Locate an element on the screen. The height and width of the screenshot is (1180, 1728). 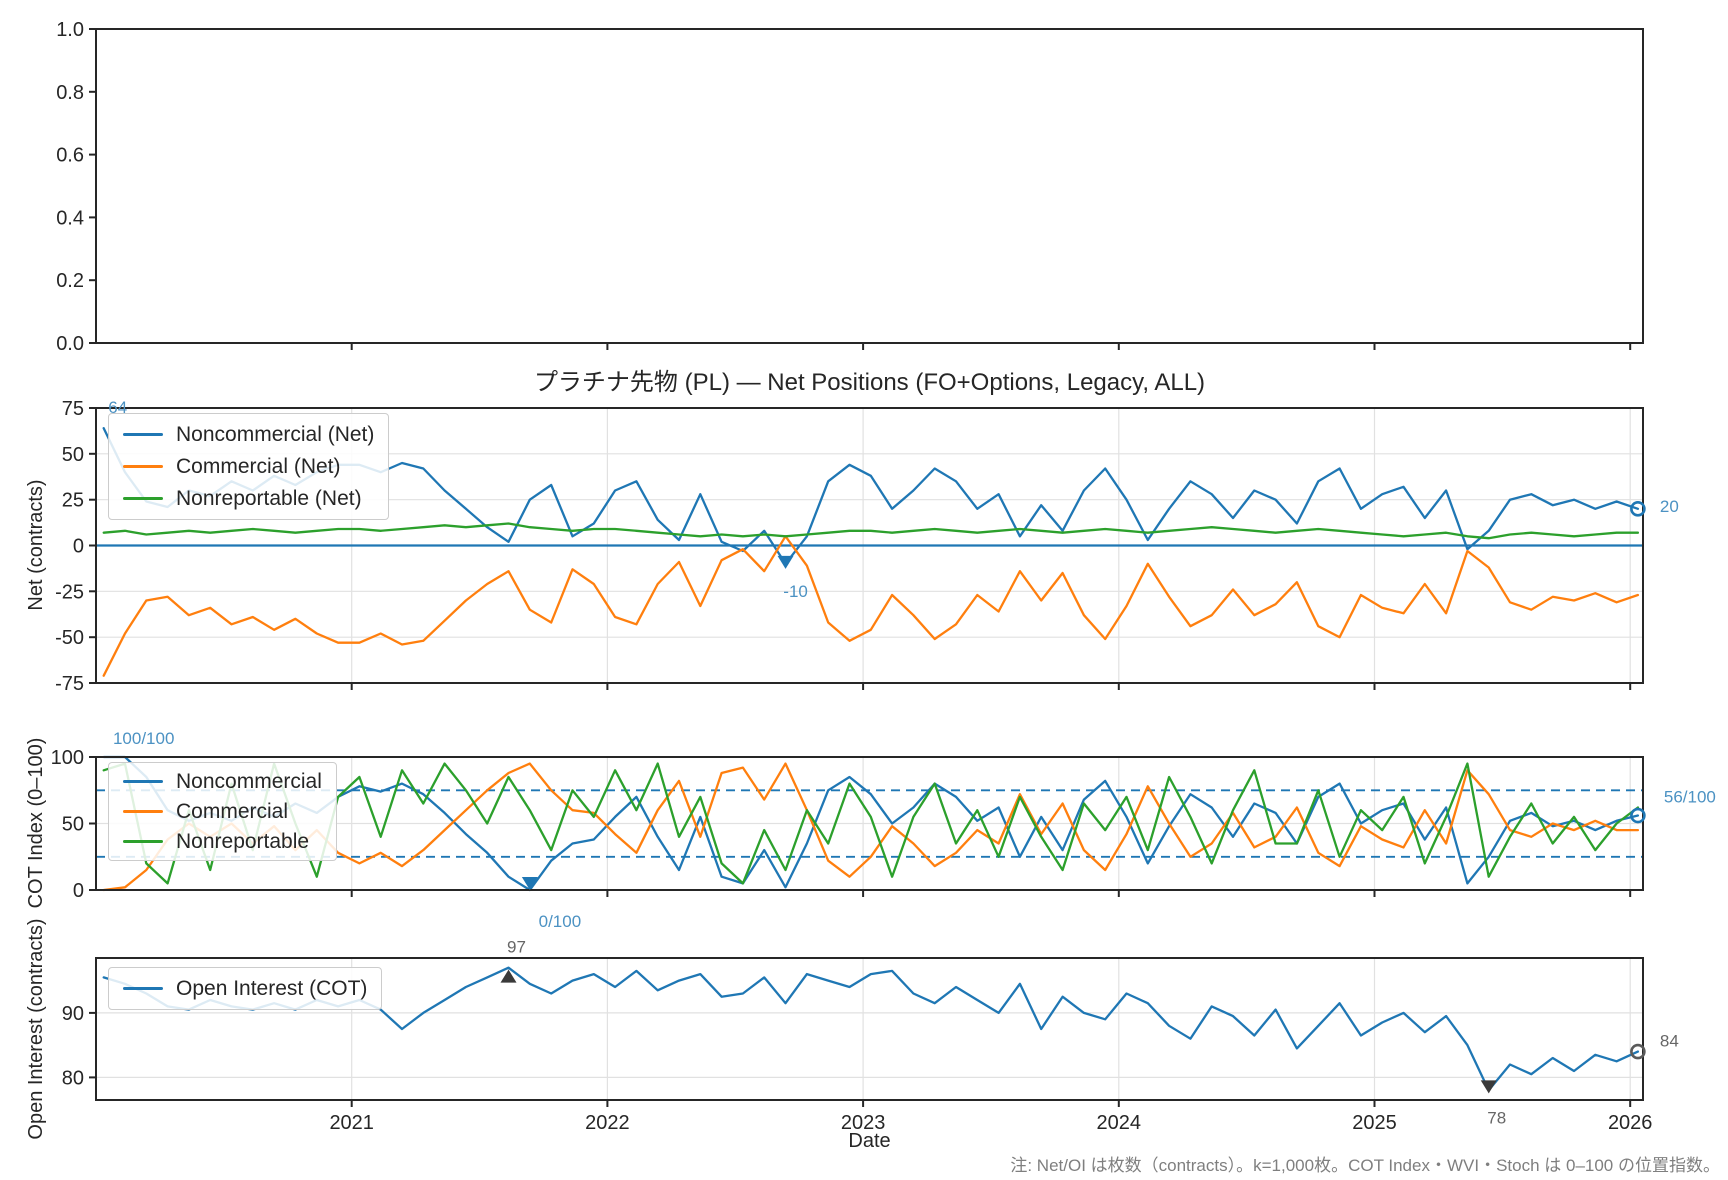
y-tick-label: 0.6 is located at coordinates (70, 156).